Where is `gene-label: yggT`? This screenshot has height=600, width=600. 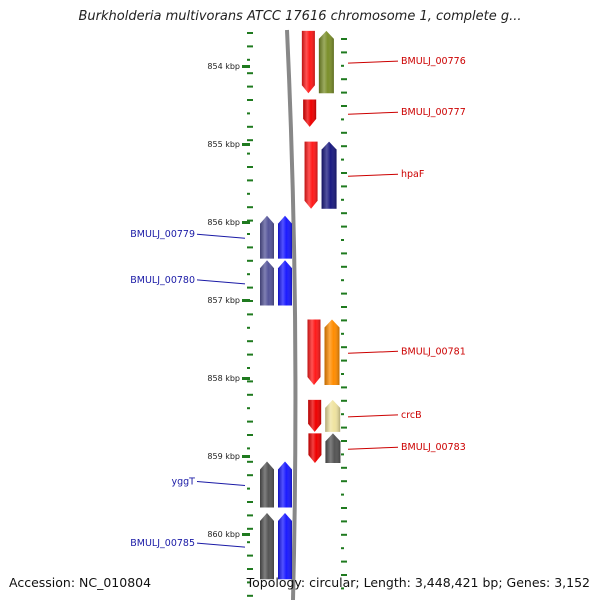
gene-label: yggT is located at coordinates (184, 481).